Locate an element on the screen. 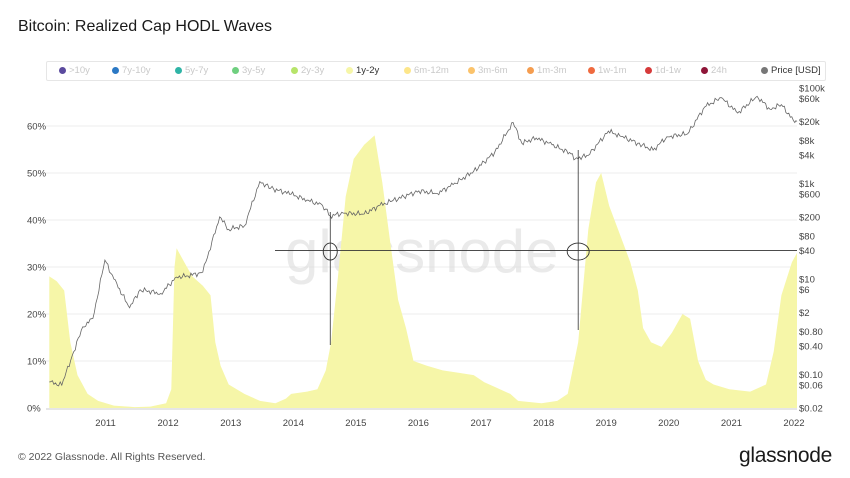 The width and height of the screenshot is (850, 478). legend-item-6m-12m: 6m-12m is located at coordinates (426, 70).